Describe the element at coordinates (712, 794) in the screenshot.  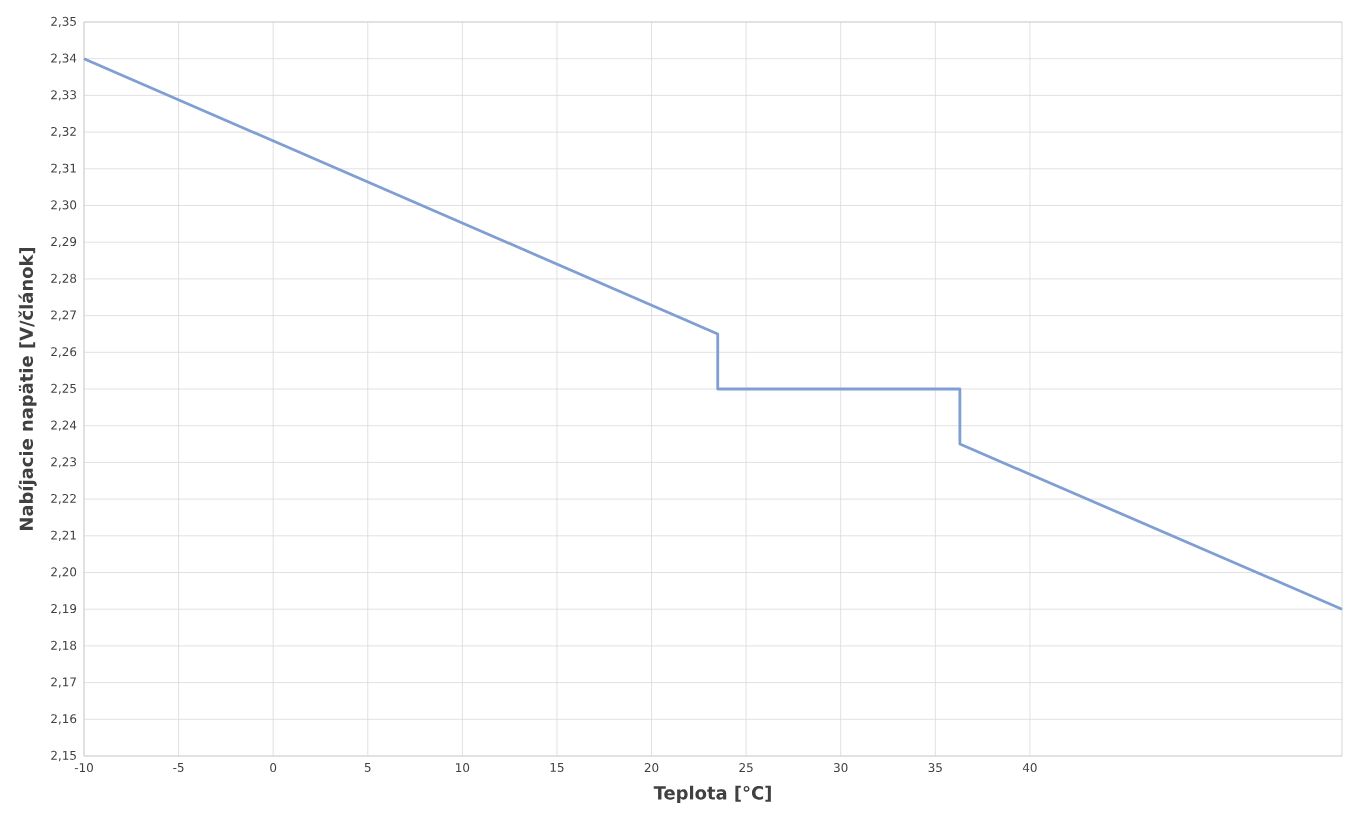
I see `x-axis-title: Teplota [°C]` at that location.